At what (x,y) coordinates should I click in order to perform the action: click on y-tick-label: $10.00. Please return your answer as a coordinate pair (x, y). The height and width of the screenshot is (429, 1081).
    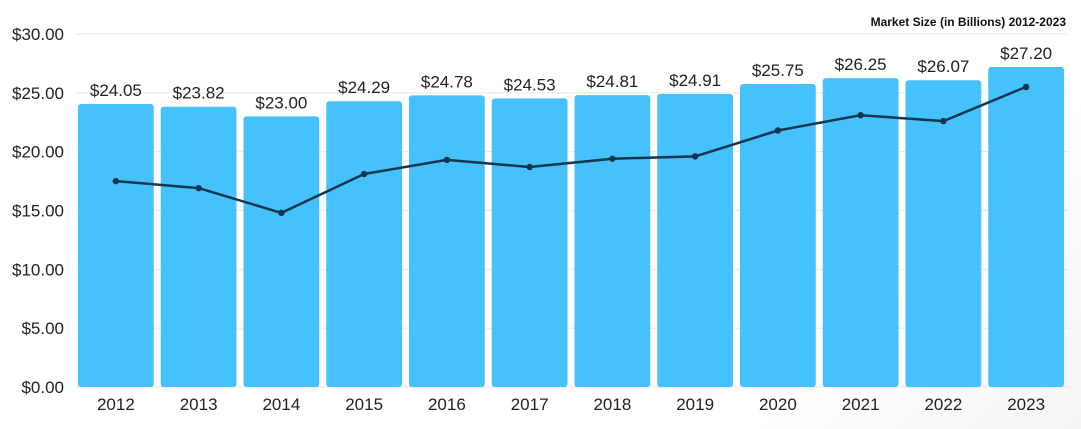
    Looking at the image, I should click on (38, 269).